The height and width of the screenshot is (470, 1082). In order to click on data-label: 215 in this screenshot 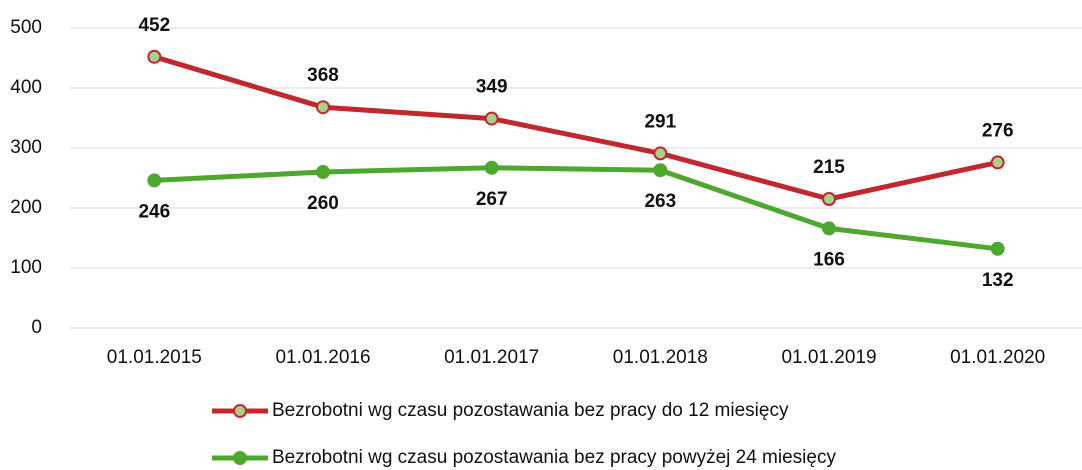, I will do `click(829, 167)`.